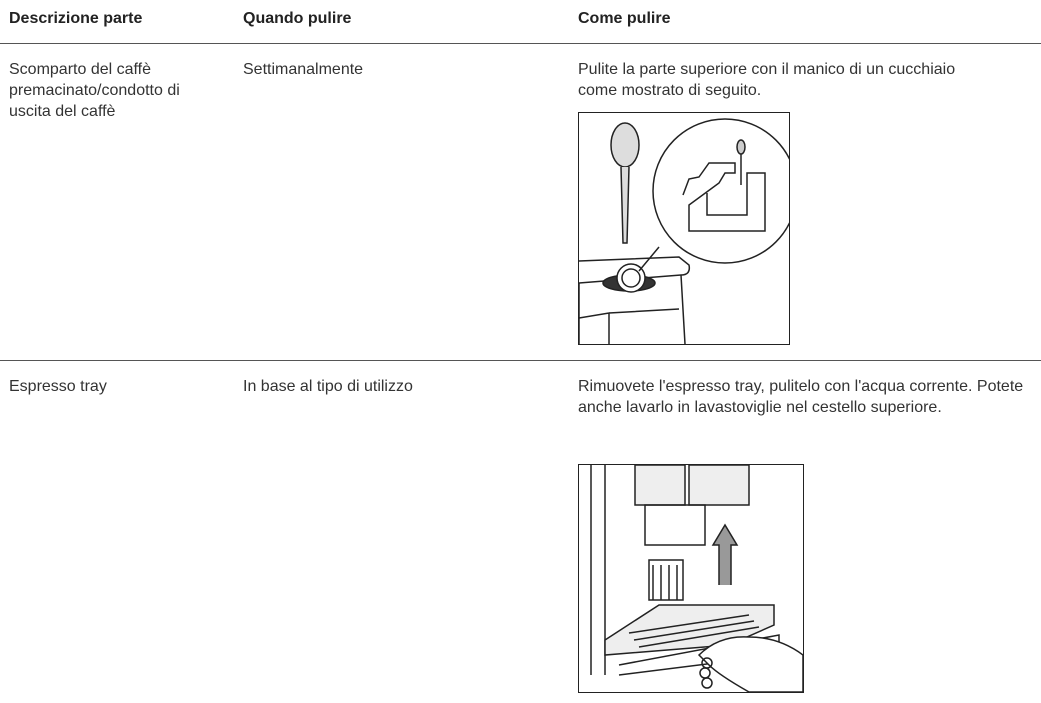 The image size is (1041, 703). What do you see at coordinates (76, 18) in the screenshot?
I see `header-cell: Descrizione parte` at bounding box center [76, 18].